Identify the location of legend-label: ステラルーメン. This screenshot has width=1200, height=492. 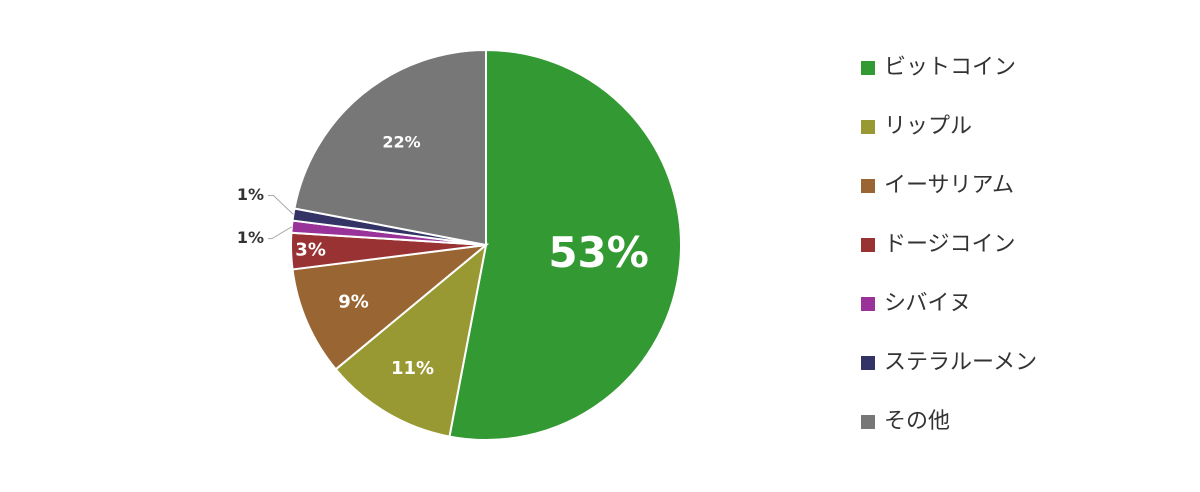
(960, 362).